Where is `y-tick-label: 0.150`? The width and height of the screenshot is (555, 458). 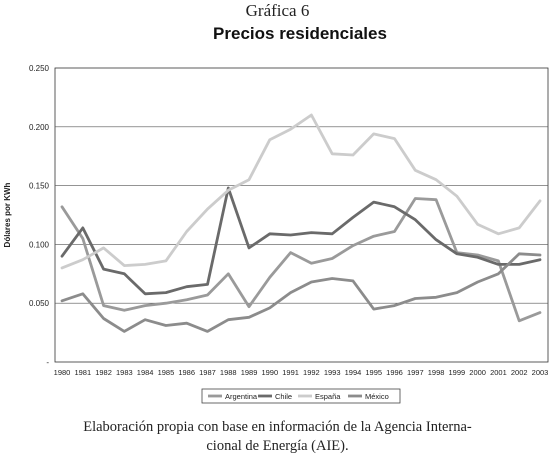
y-tick-label: 0.150 is located at coordinates (39, 186).